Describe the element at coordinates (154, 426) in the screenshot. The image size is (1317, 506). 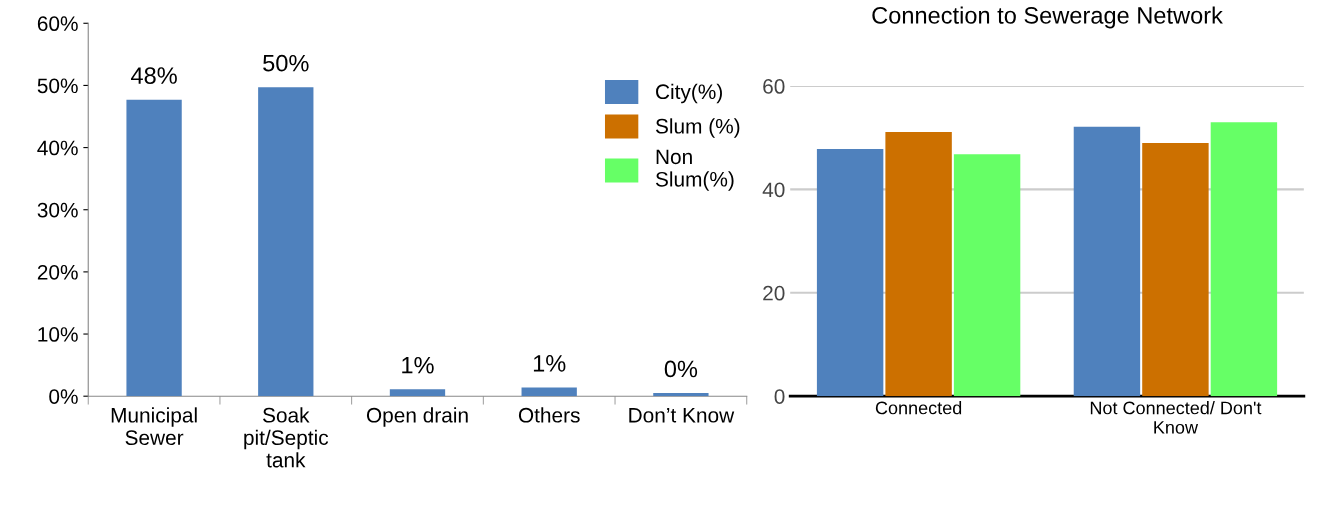
I see `x-tick-label: Municipal Sewer` at that location.